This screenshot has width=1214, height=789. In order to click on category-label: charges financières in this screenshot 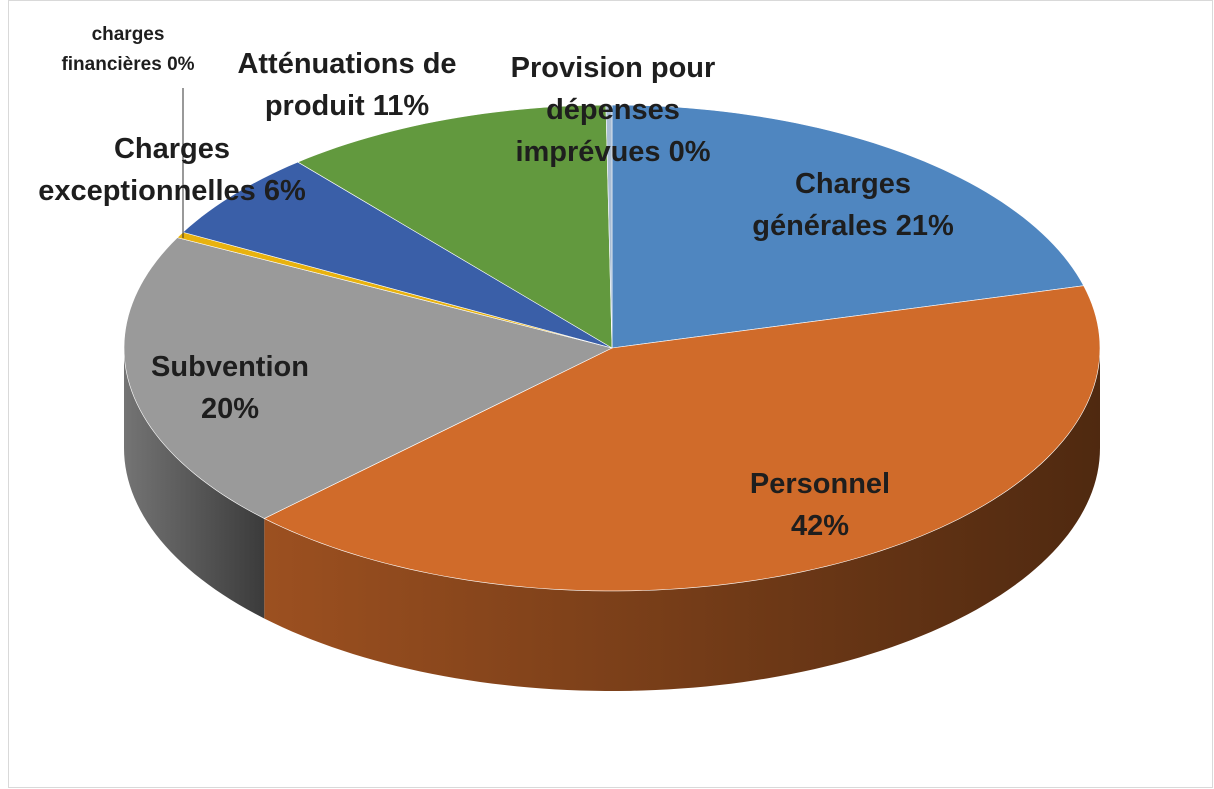, I will do `click(113, 49)`.